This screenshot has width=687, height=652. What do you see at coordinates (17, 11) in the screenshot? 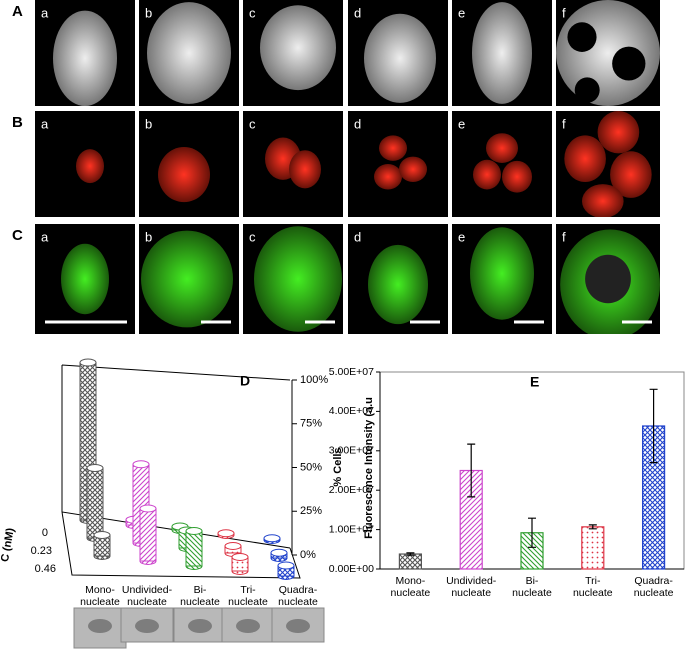
I see `row-label: A` at bounding box center [17, 11].